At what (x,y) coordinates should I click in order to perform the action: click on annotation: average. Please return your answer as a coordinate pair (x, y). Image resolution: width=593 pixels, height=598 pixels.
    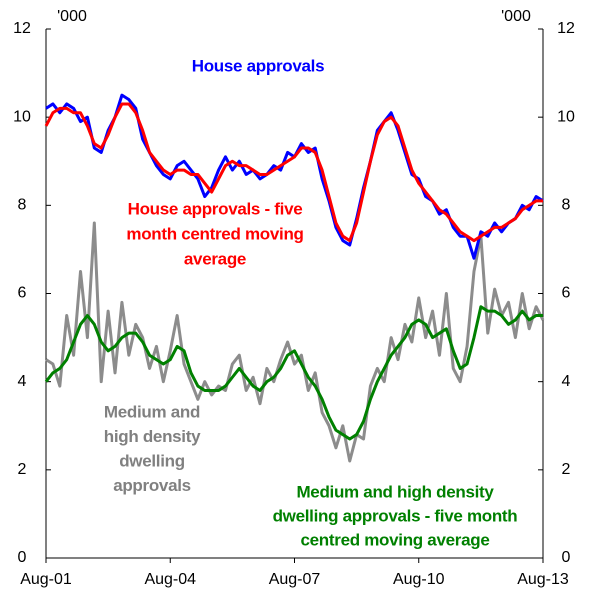
    Looking at the image, I should click on (215, 258).